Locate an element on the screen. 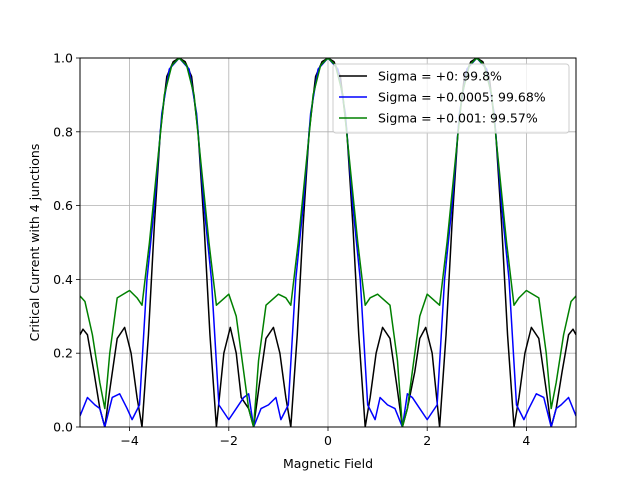 The height and width of the screenshot is (480, 640). legend-label: Sigma = +0: 99.8% is located at coordinates (440, 76).